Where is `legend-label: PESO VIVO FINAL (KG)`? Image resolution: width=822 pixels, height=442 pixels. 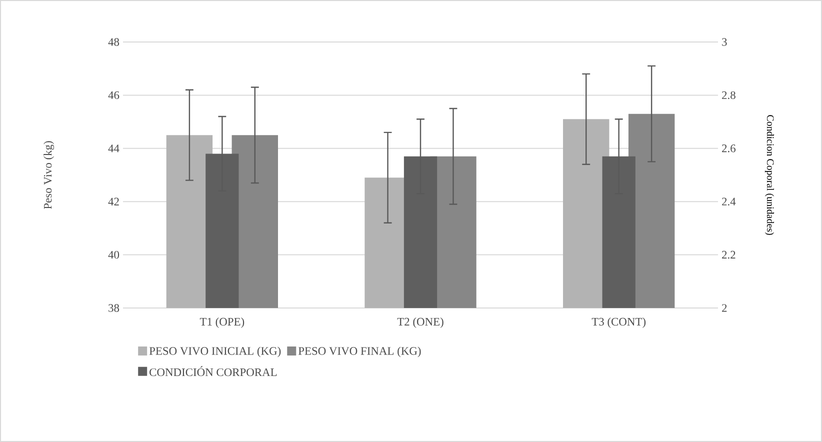
legend-label: PESO VIVO FINAL (KG) is located at coordinates (359, 352).